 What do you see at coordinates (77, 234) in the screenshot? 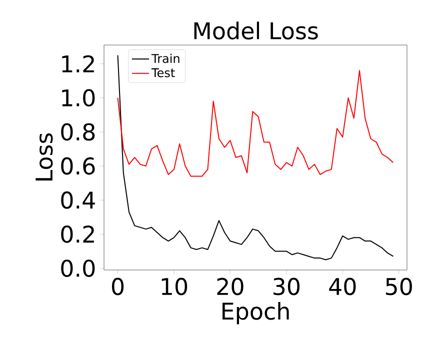
I see `y-tick-label: 0.2` at bounding box center [77, 234].